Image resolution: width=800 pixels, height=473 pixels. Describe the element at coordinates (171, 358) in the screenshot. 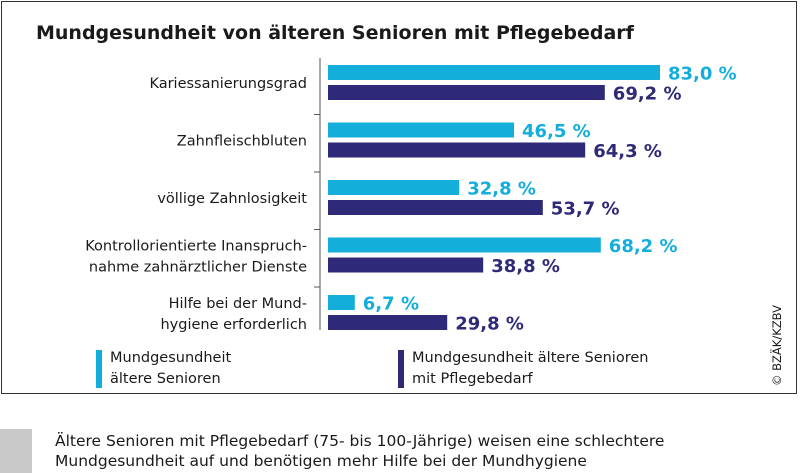

I see `legend-label-line-1: Mundgesundheit` at that location.